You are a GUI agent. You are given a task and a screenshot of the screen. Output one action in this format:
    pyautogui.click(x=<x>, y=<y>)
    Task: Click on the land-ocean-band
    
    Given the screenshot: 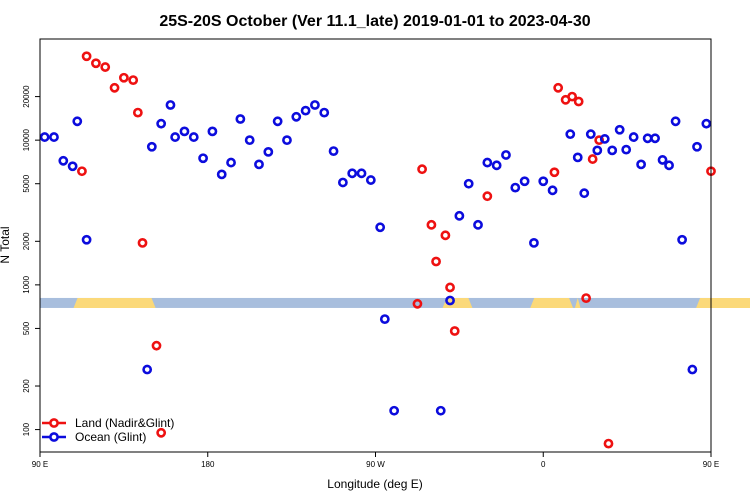 What is the action you would take?
    pyautogui.click(x=395, y=302)
    